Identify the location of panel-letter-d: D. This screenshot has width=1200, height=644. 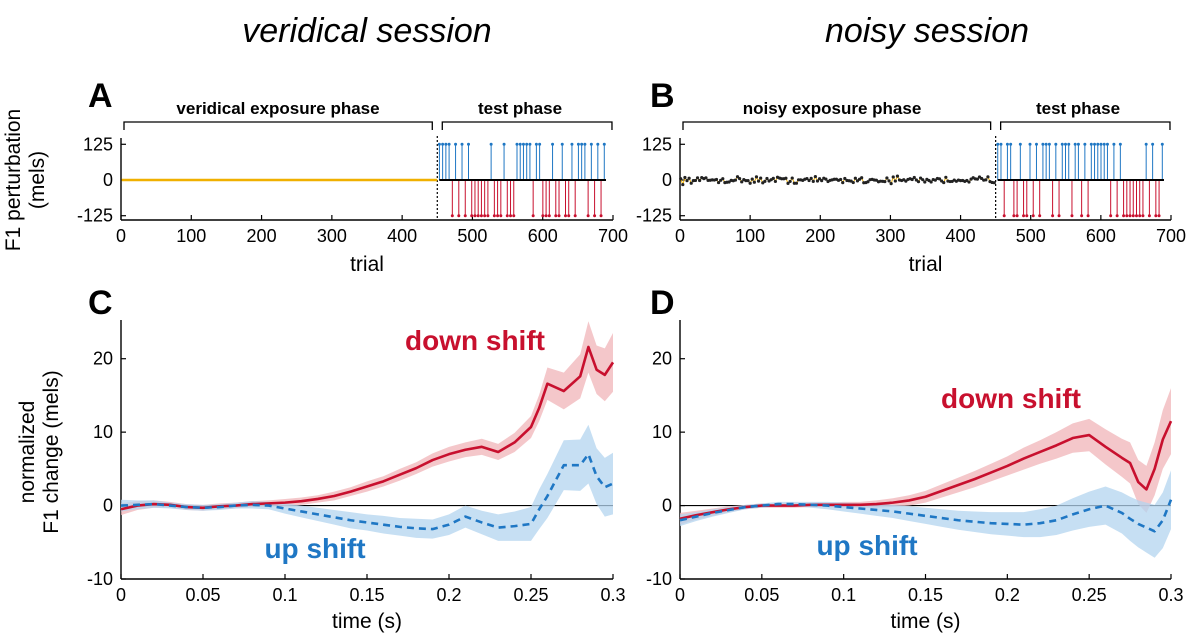
(662, 303).